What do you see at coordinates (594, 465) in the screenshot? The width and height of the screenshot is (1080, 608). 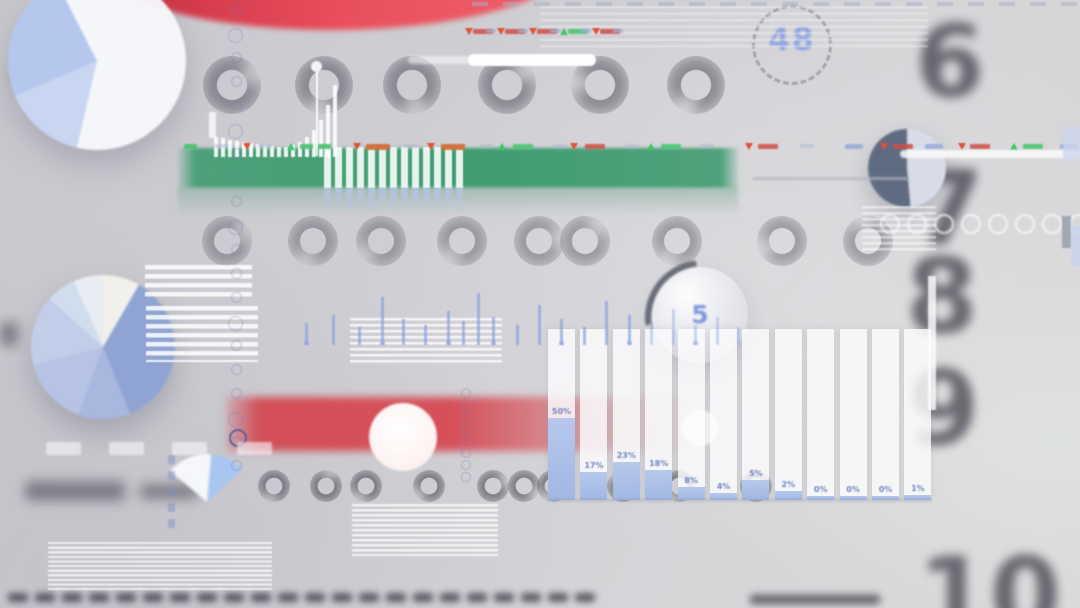 I see `bar-value-label: 17%` at bounding box center [594, 465].